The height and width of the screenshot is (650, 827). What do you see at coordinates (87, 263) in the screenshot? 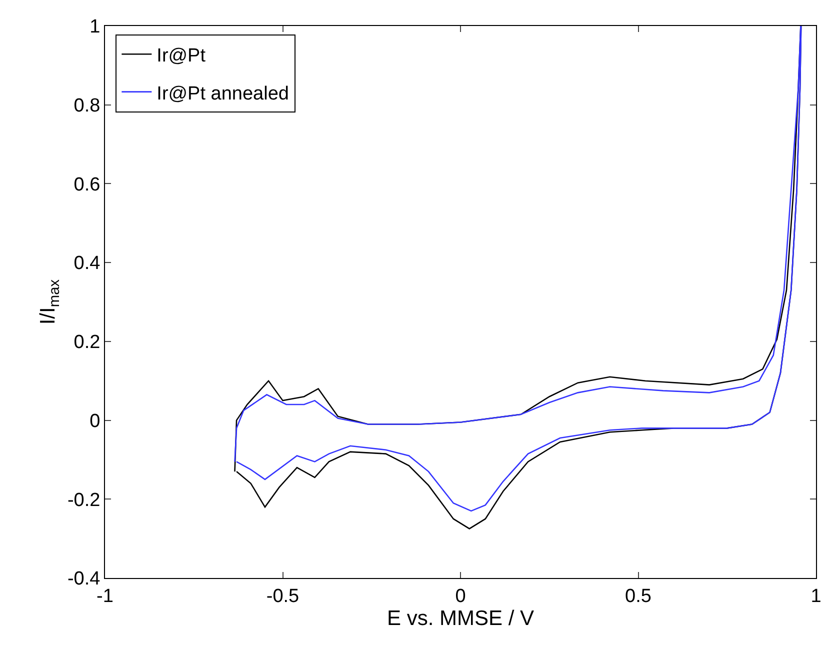
I see `y-tick-label: 0.4` at bounding box center [87, 263].